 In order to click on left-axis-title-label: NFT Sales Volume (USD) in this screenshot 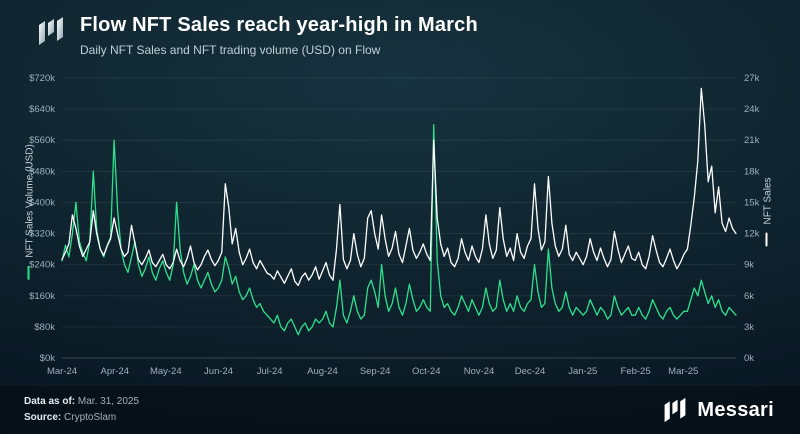, I will do `click(30, 201)`.